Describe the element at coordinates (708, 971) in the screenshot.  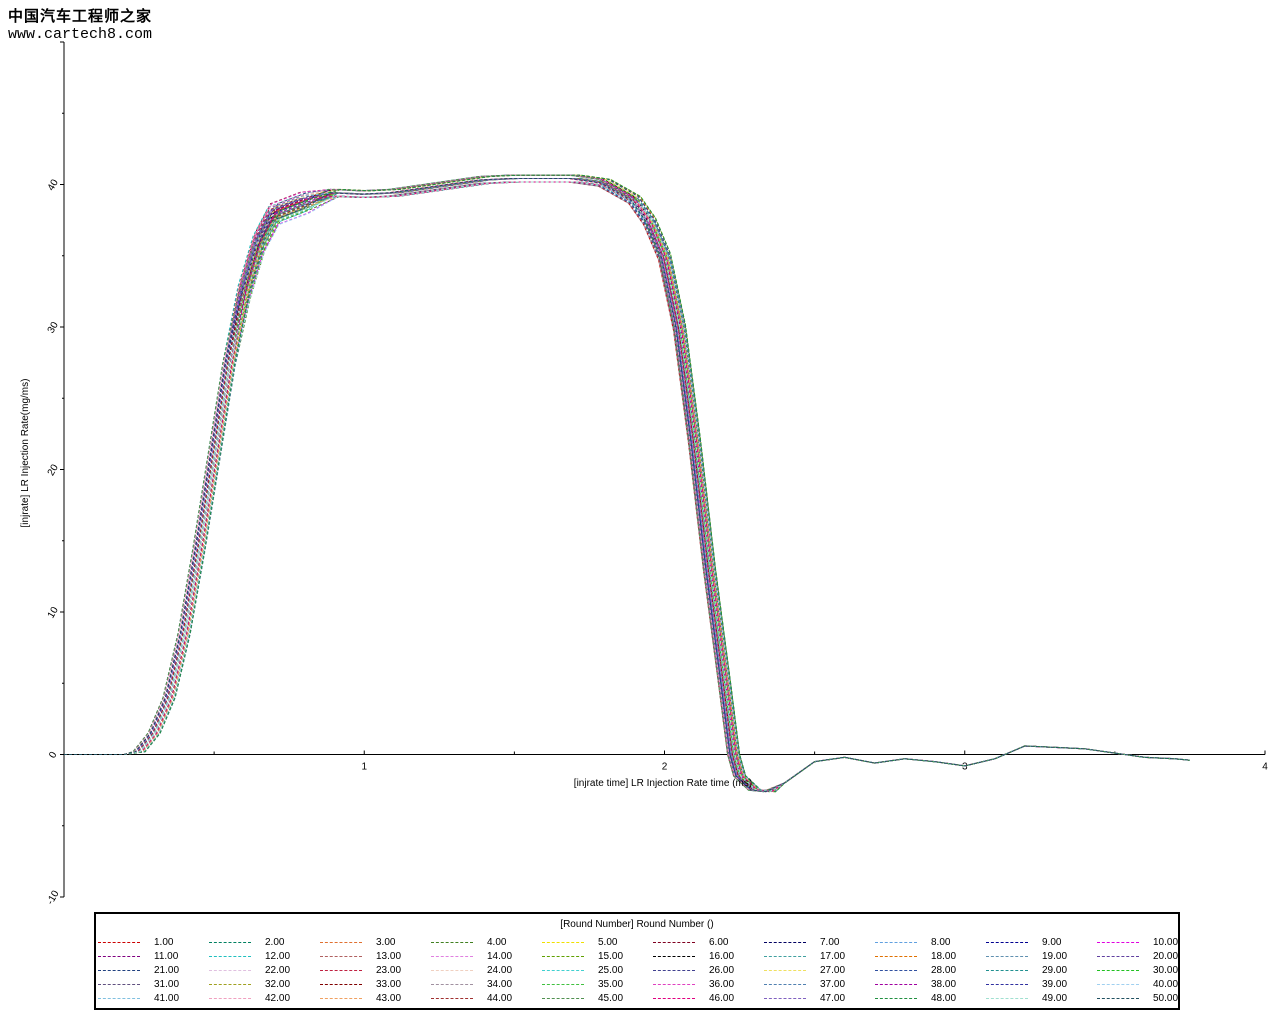
I see `legend-item: 26.00` at that location.